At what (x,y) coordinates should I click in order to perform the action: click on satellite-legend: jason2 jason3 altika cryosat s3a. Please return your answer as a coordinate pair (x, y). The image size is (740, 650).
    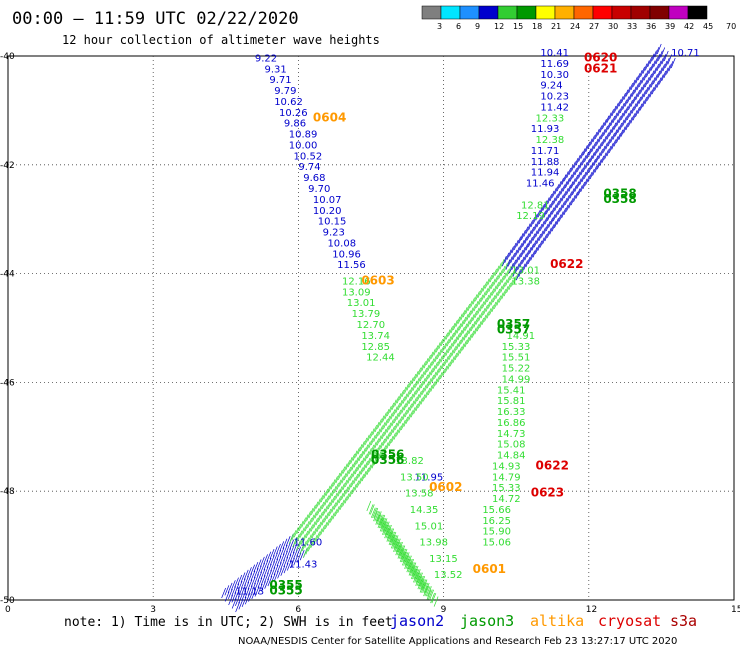
    Looking at the image, I should click on (543, 621).